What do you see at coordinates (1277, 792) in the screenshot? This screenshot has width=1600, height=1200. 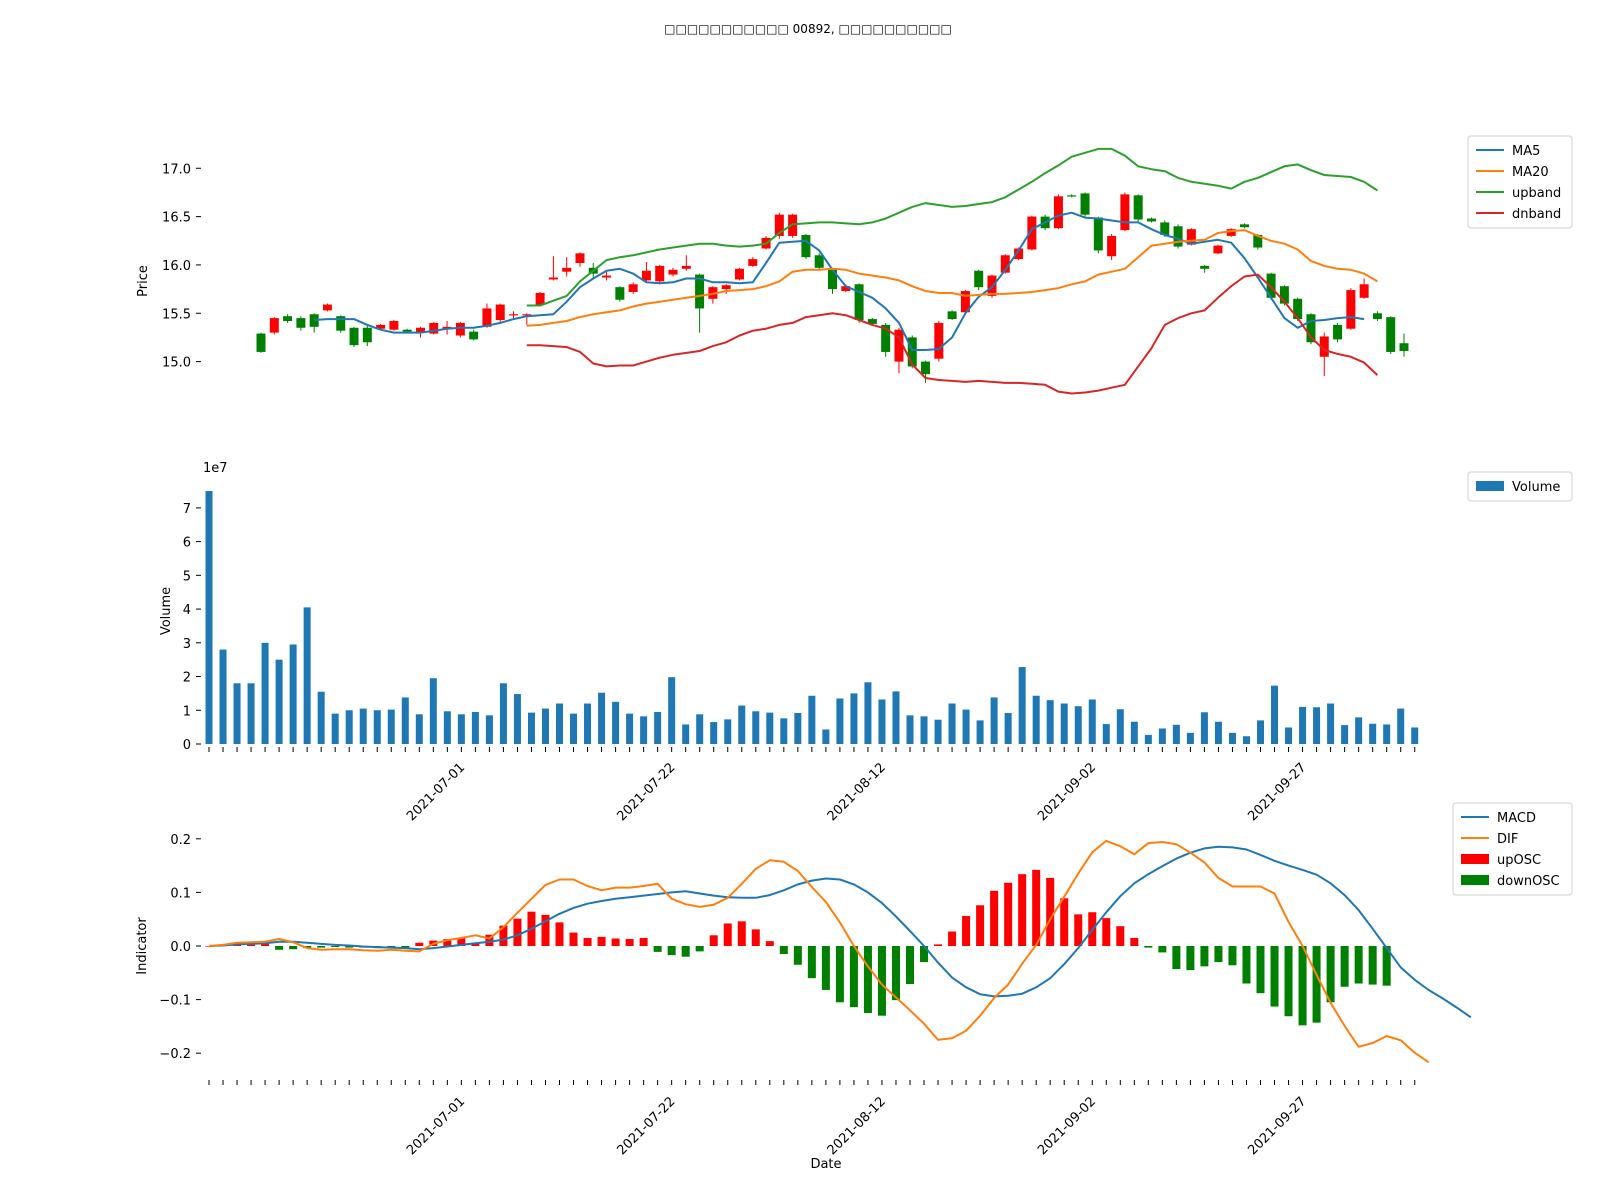 I see `x-tick-label: 2021-09-27` at bounding box center [1277, 792].